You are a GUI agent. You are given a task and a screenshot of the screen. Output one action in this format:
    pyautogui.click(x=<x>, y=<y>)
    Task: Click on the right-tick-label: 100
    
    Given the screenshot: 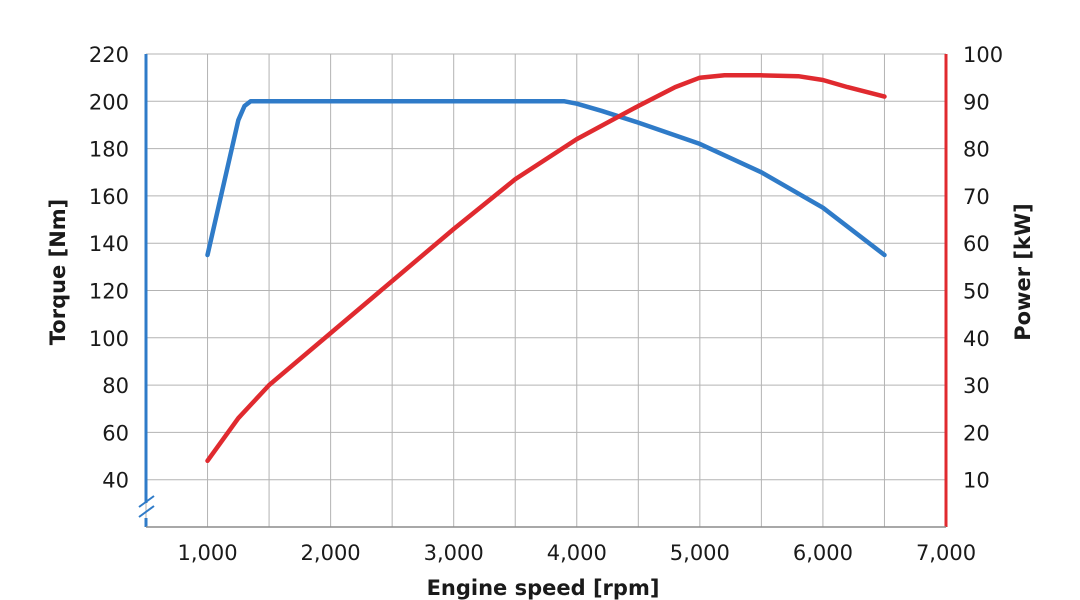 What is the action you would take?
    pyautogui.click(x=983, y=55)
    